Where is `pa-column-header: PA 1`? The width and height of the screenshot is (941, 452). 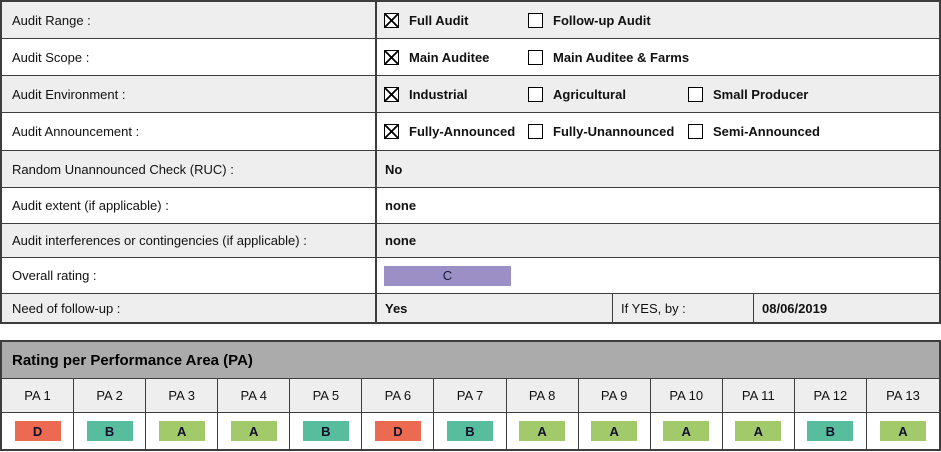 pa-column-header: PA 1 is located at coordinates (38, 395).